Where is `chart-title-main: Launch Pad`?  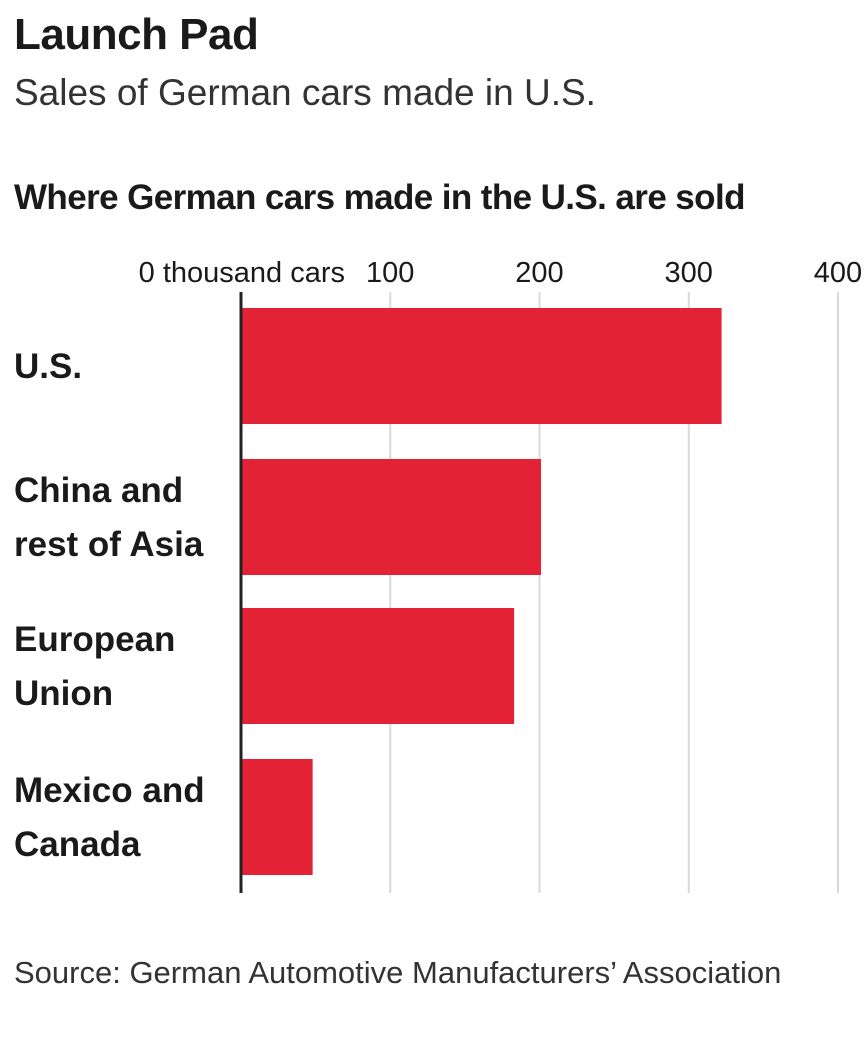
chart-title-main: Launch Pad is located at coordinates (136, 34).